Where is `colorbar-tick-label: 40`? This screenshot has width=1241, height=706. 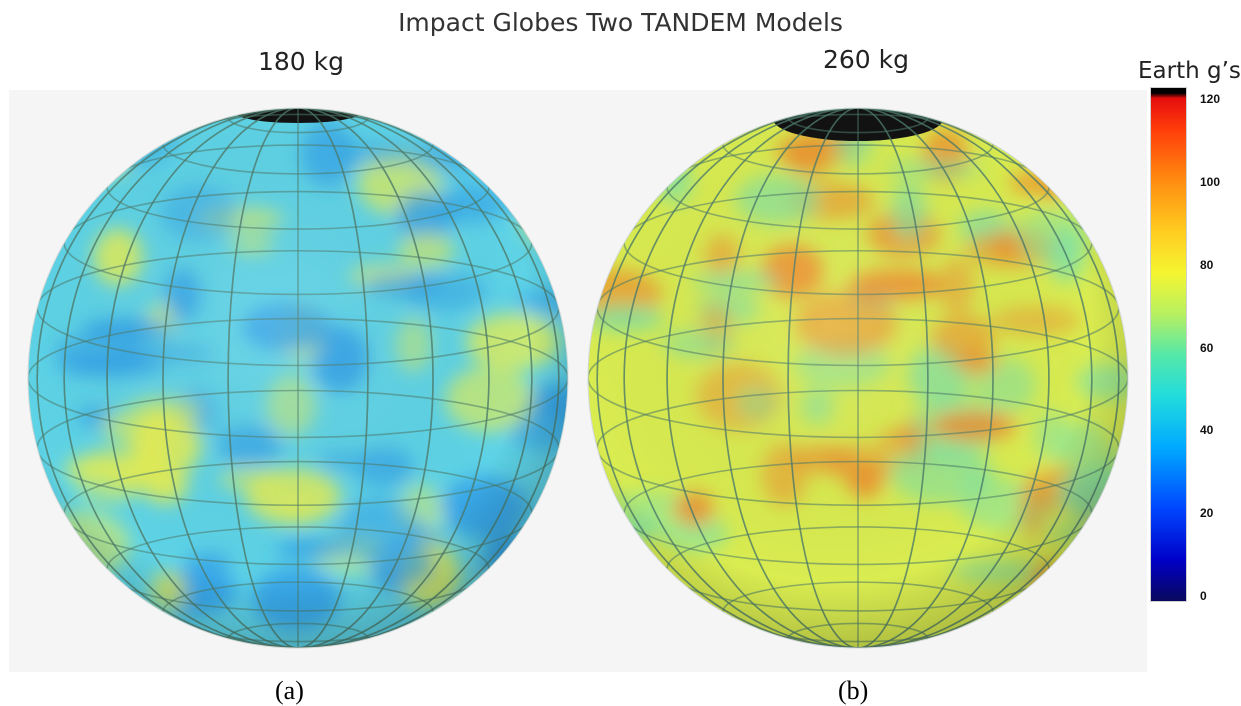 colorbar-tick-label: 40 is located at coordinates (1207, 430).